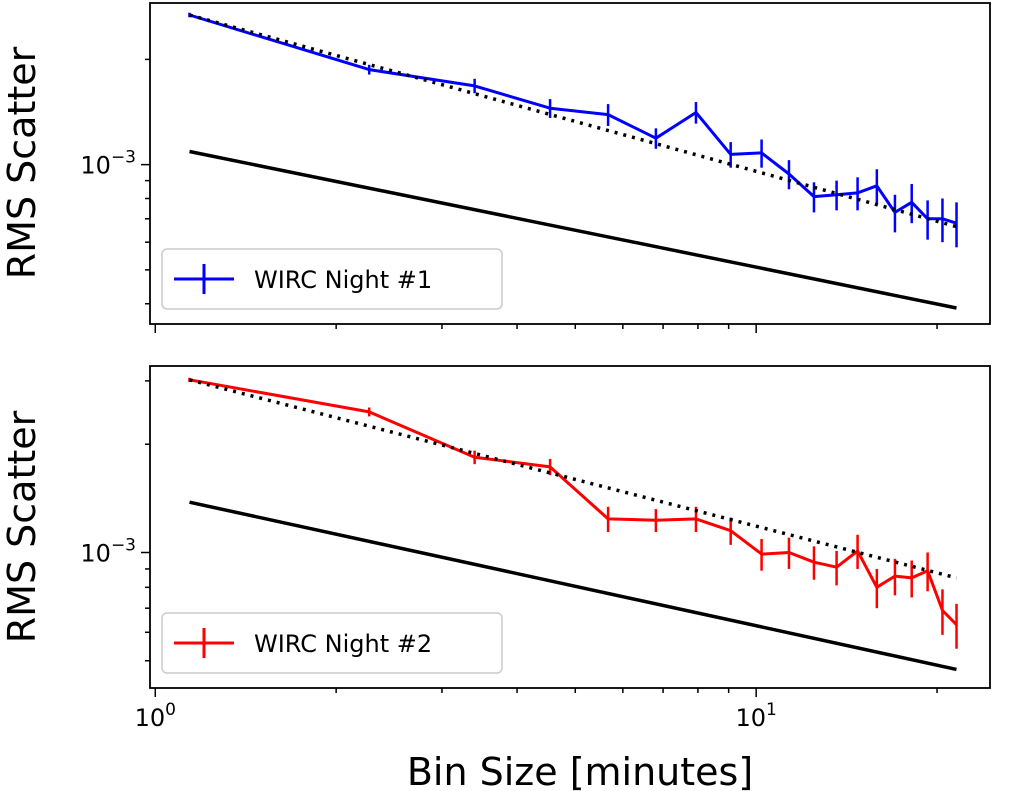  Describe the element at coordinates (755, 716) in the screenshot. I see `x-tick-label: 10¹` at that location.